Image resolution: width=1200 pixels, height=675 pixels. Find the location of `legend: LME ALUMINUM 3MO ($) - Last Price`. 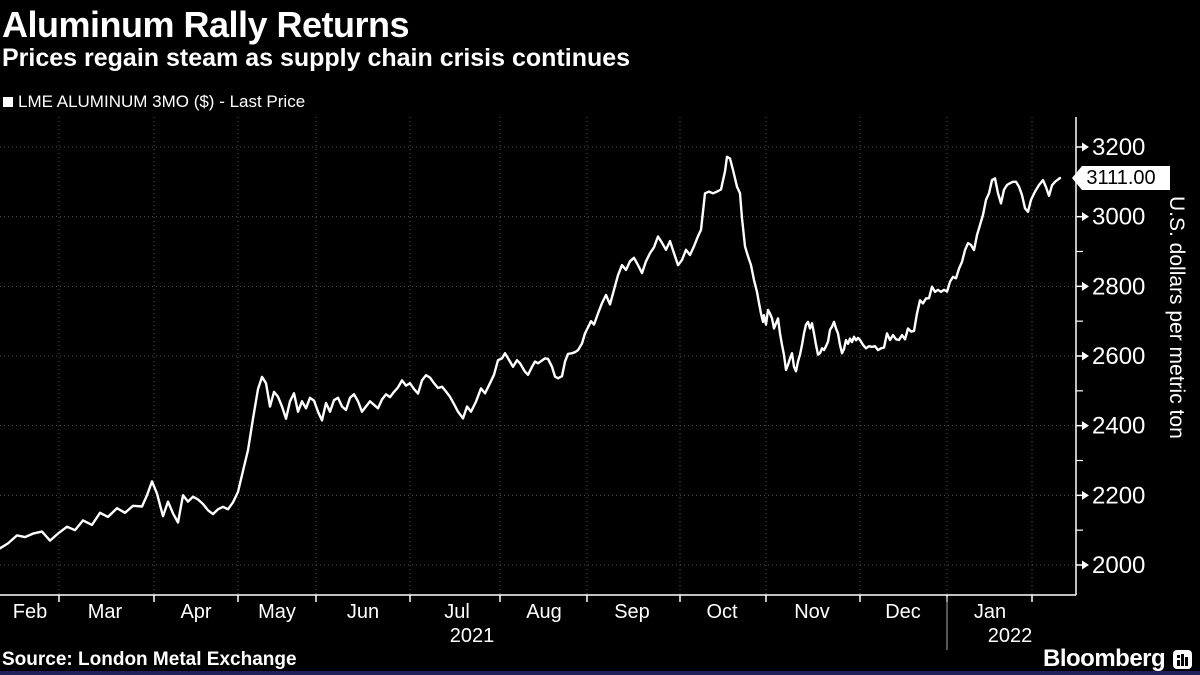

legend: LME ALUMINUM 3MO ($) - Last Price is located at coordinates (154, 102).